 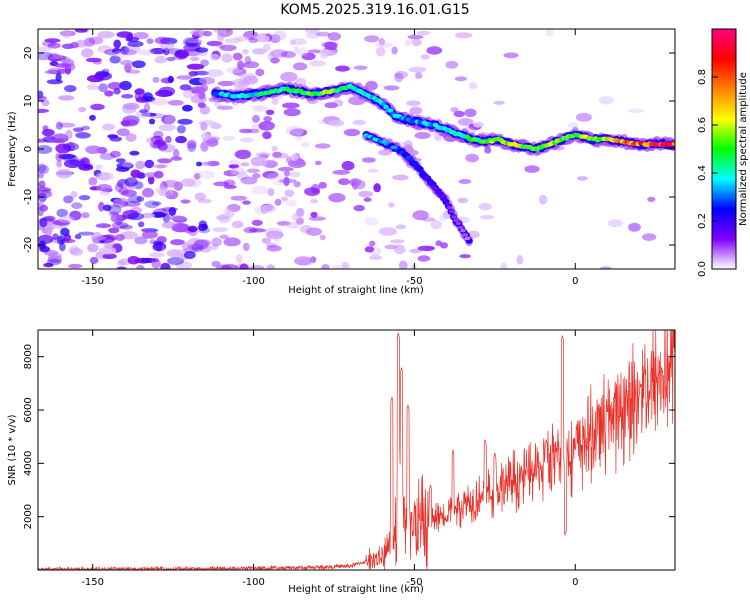 What do you see at coordinates (707, 173) in the screenshot?
I see `colorbar-ticks: 0.0 0.2 0.4 0.6 0.8` at bounding box center [707, 173].